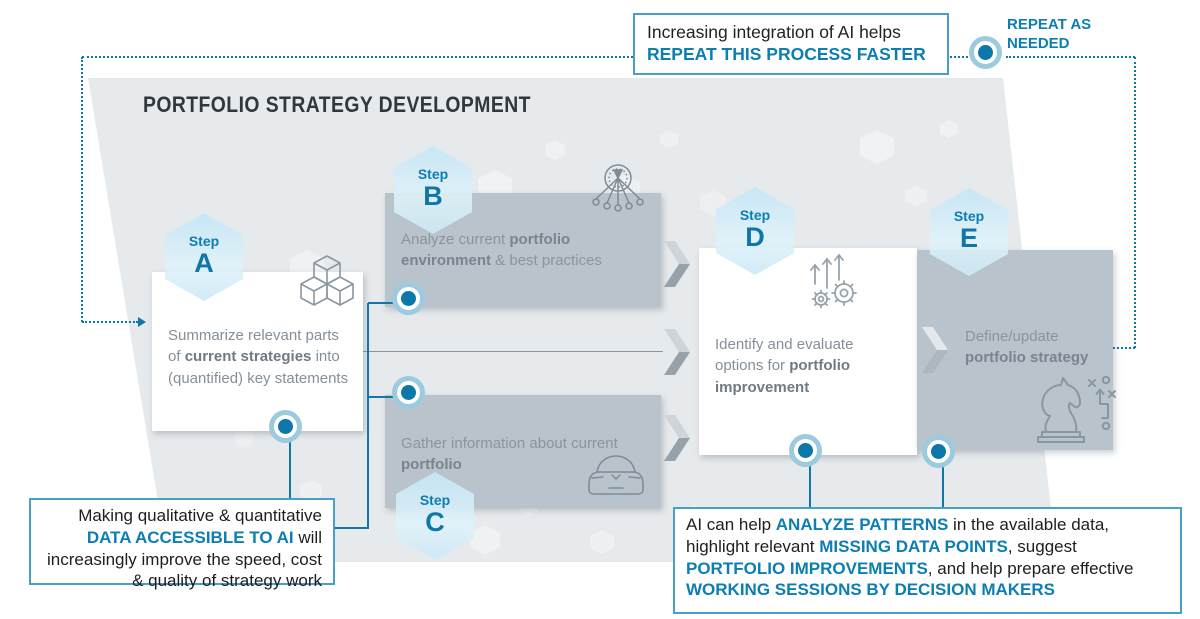  Describe the element at coordinates (390, 397) in the screenshot. I see `connector-to-c-dot` at that location.